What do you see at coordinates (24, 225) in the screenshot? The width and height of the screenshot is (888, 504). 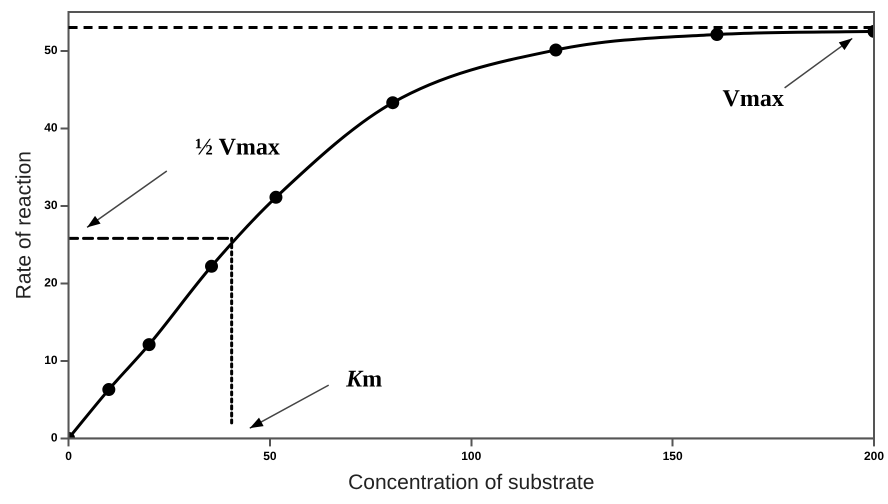 I see `y-axis-title: Rate of reaction` at bounding box center [24, 225].